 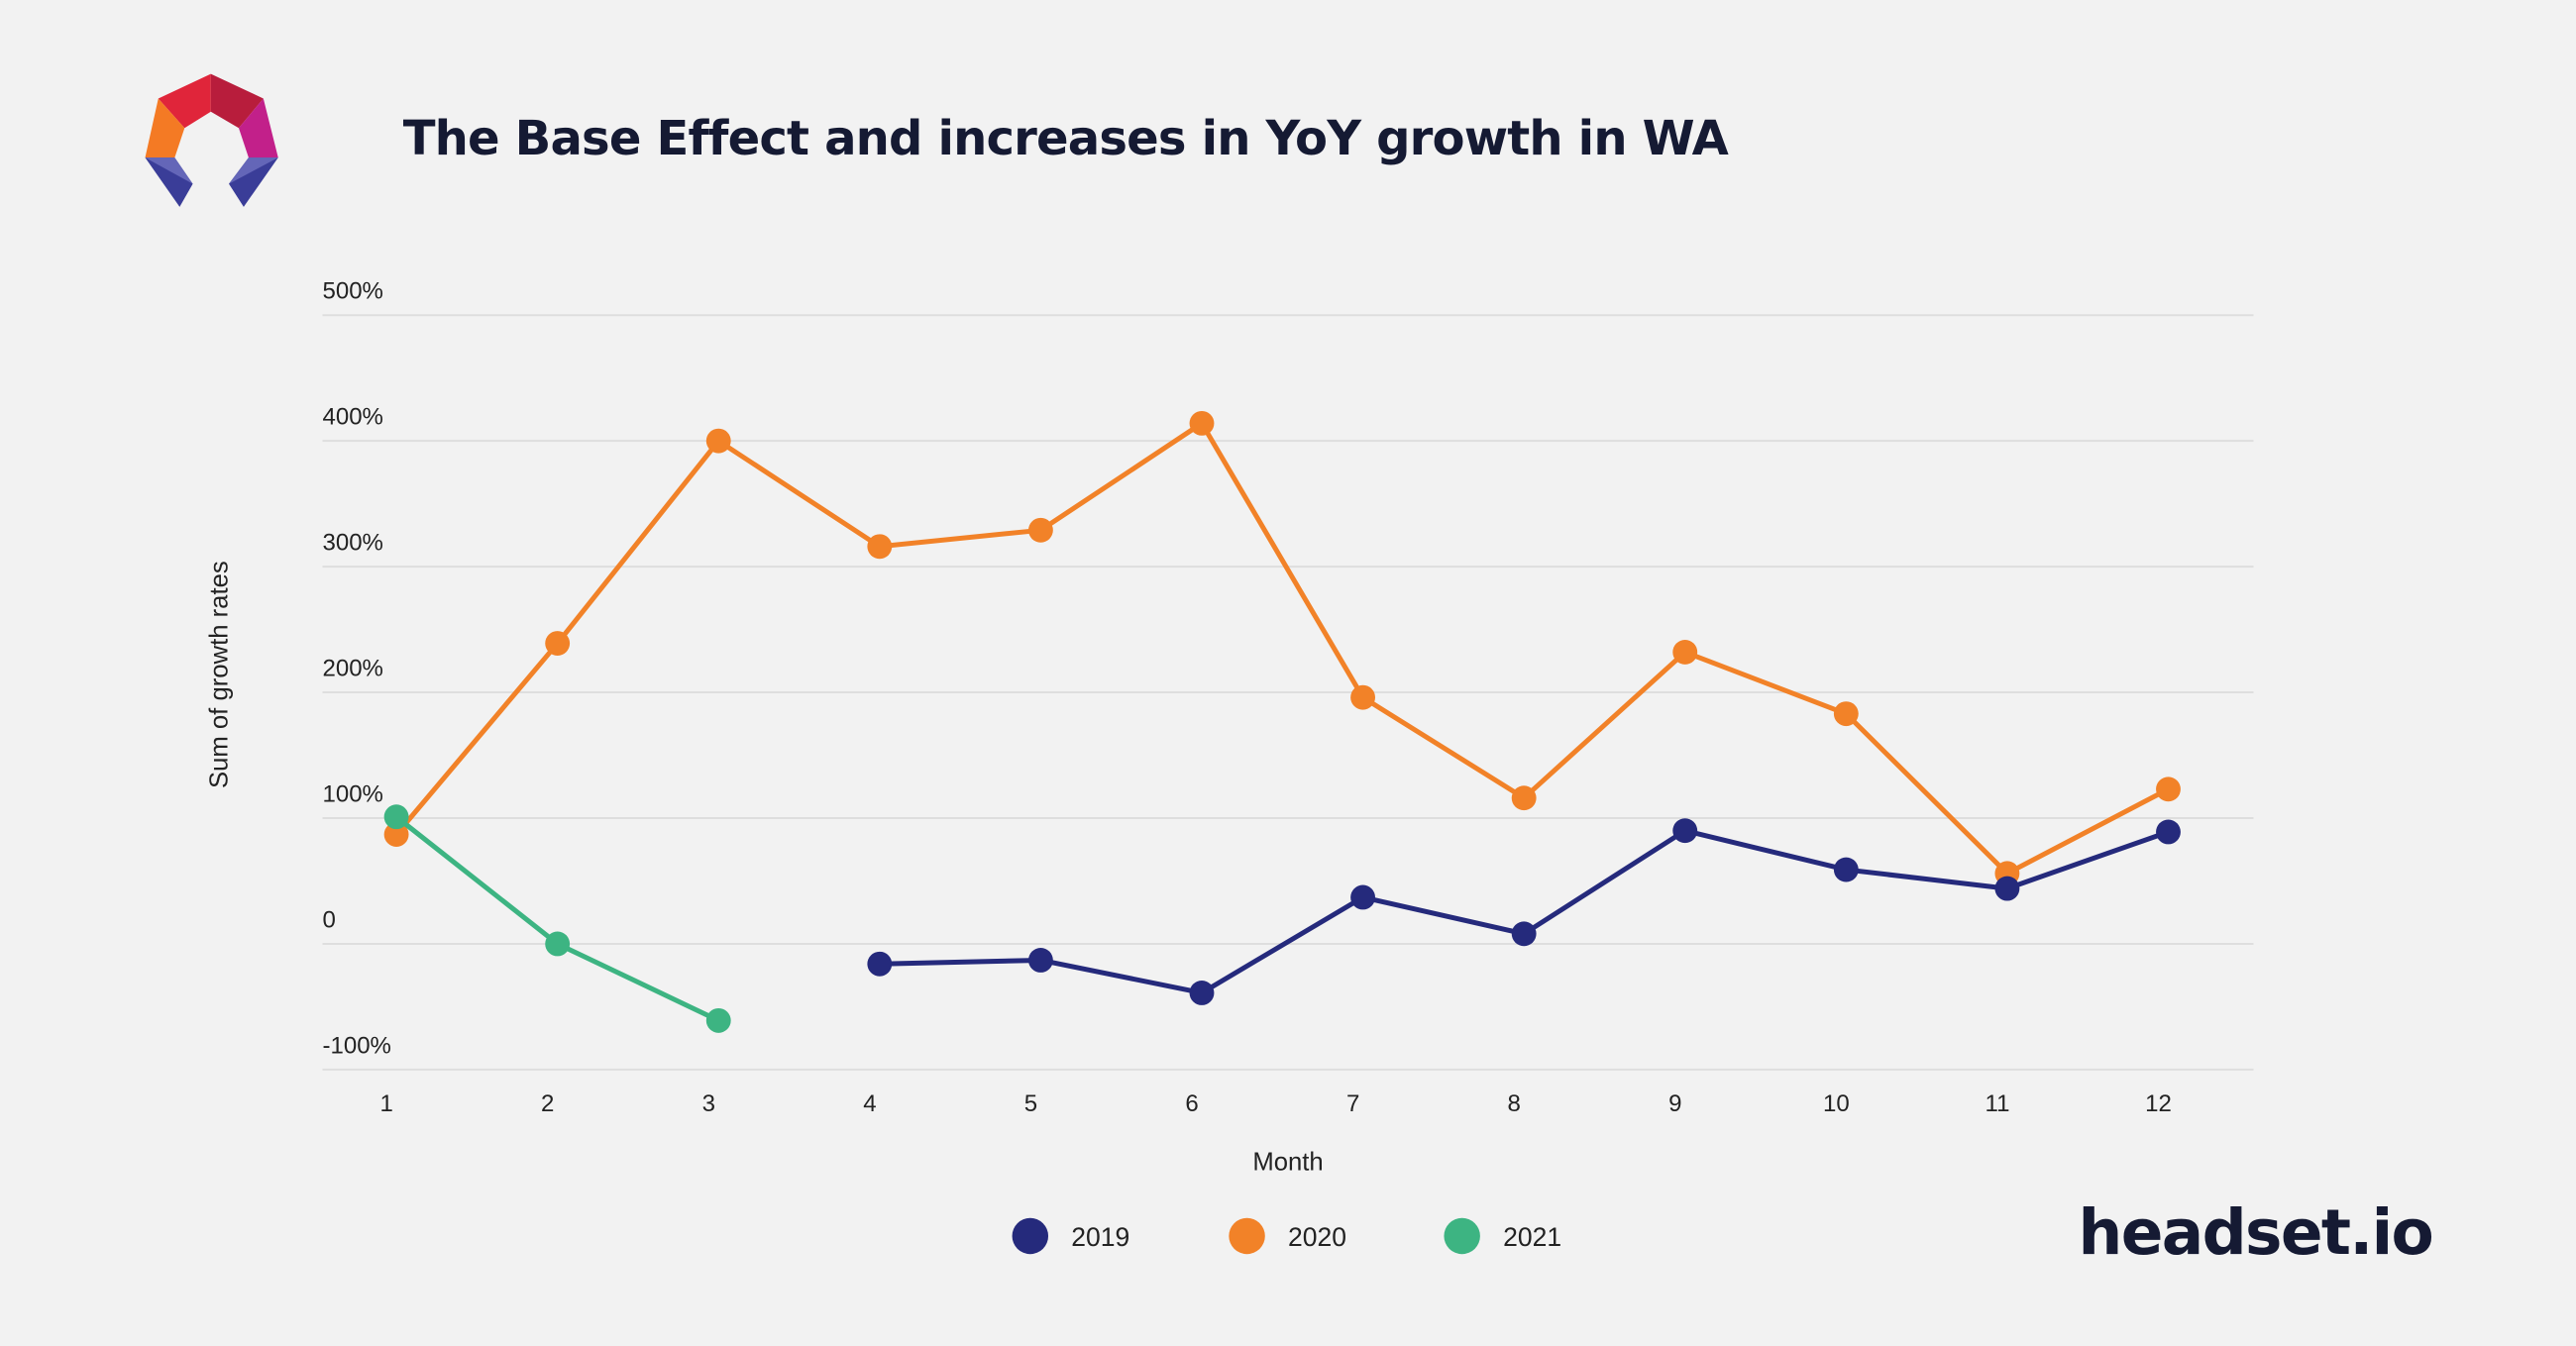 What do you see at coordinates (1997, 1103) in the screenshot?
I see `x-tick-label: 11` at bounding box center [1997, 1103].